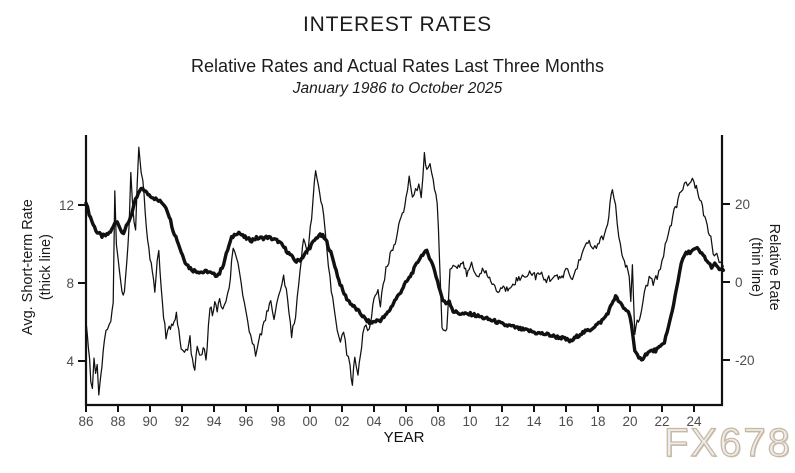 The width and height of the screenshot is (795, 473). I want to click on x-axis-tick-label: 14, so click(534, 421).